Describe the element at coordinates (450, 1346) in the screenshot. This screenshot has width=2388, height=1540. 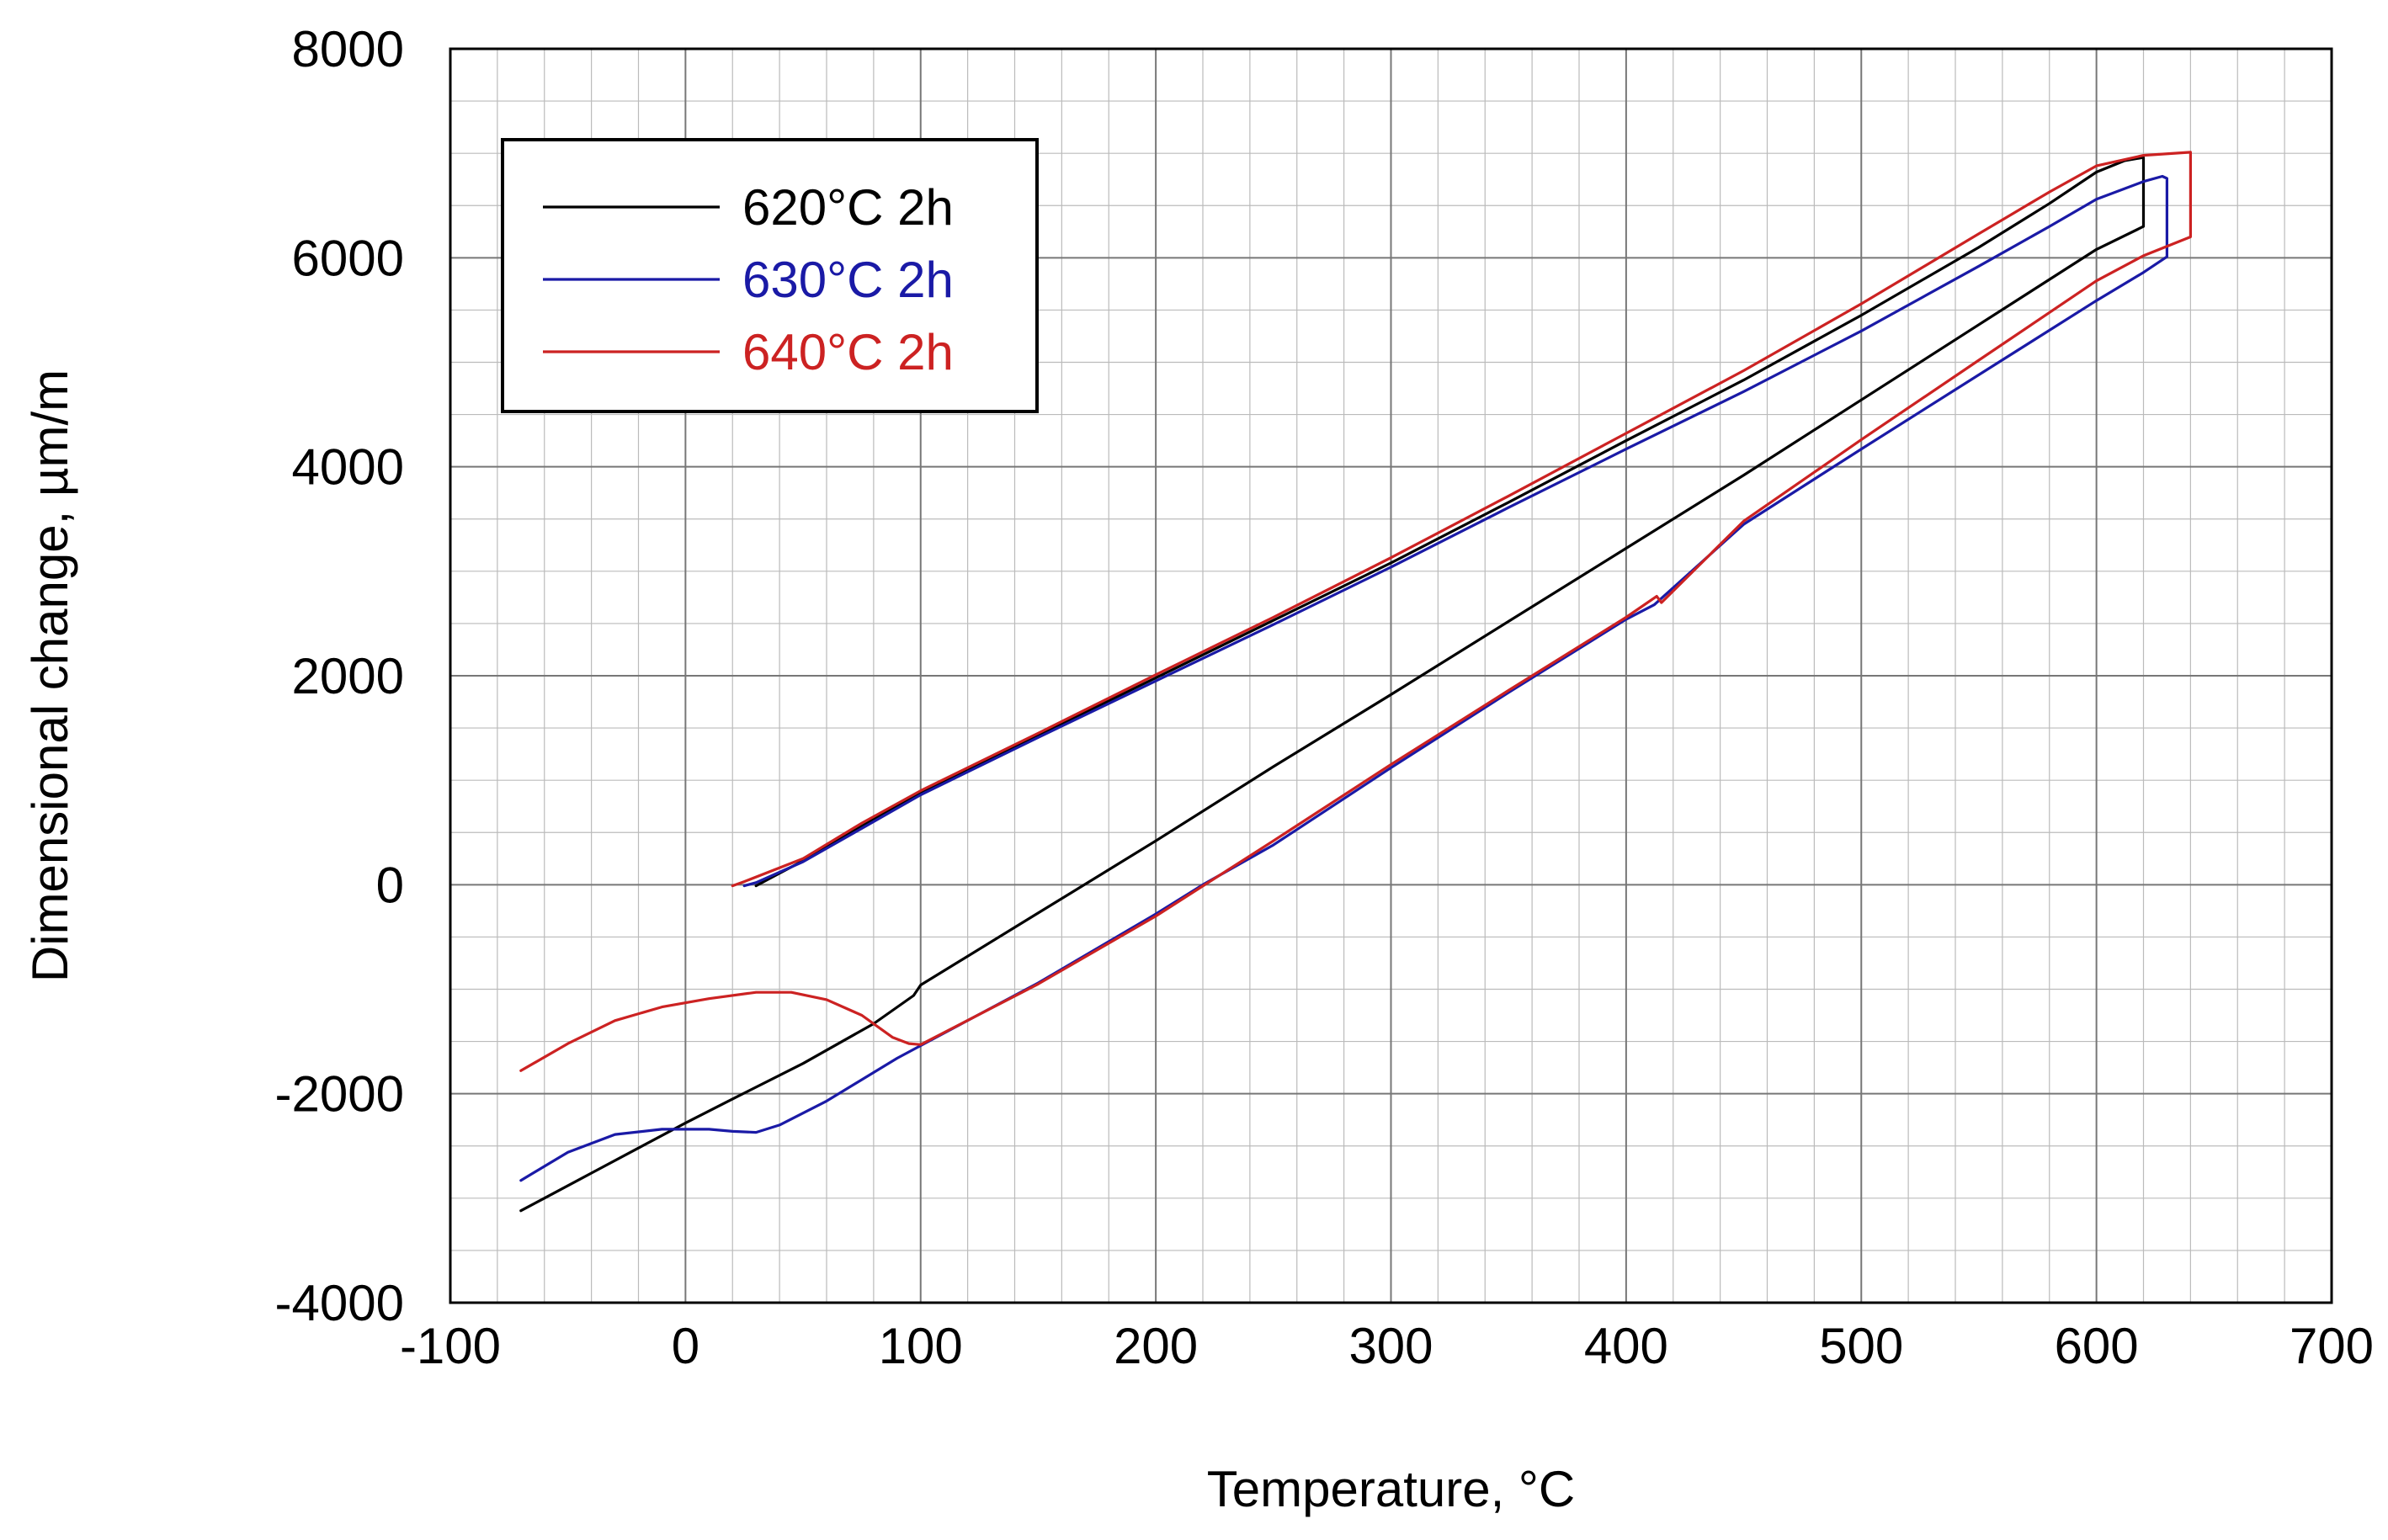
I see `x-tick-label: -100` at that location.